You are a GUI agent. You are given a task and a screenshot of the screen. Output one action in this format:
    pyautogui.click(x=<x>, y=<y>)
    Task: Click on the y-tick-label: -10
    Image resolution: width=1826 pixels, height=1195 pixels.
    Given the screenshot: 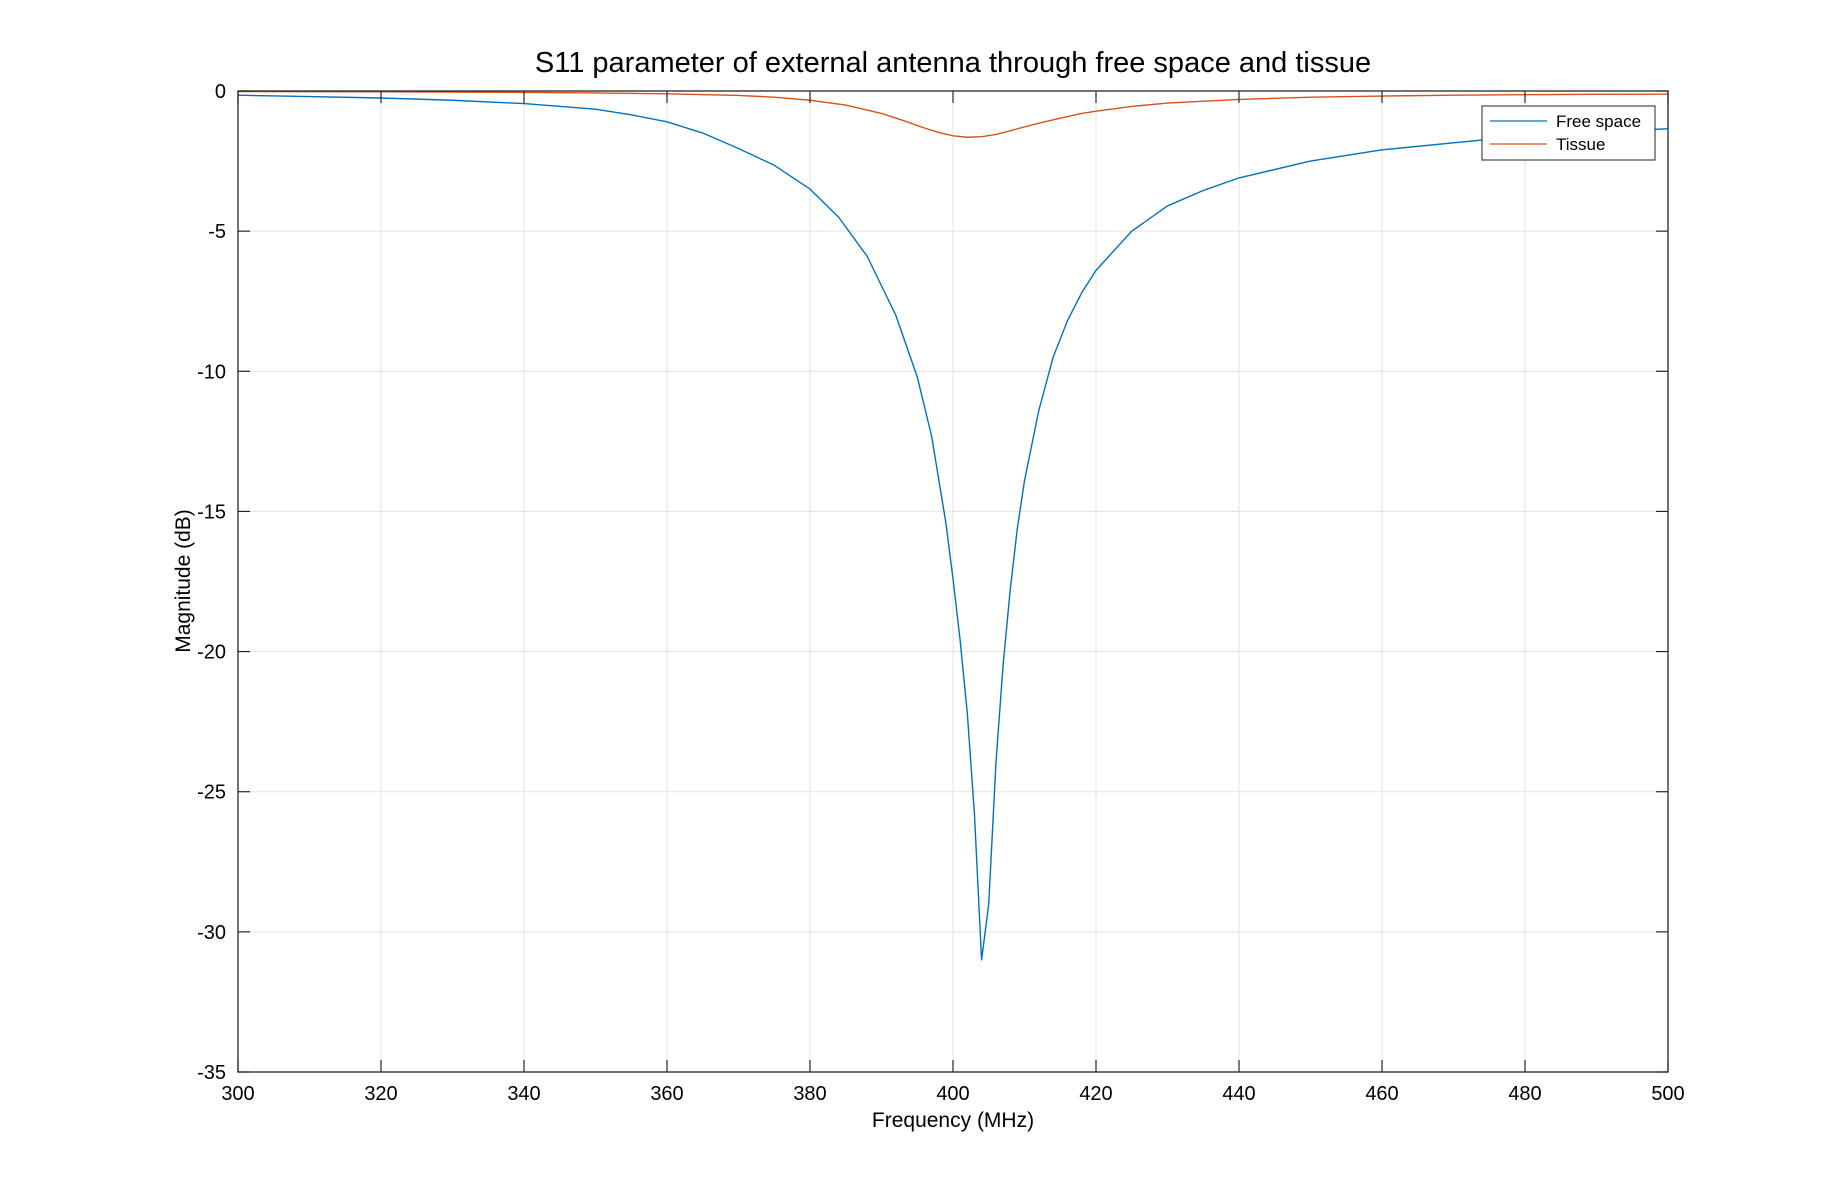 What is the action you would take?
    pyautogui.click(x=211, y=372)
    